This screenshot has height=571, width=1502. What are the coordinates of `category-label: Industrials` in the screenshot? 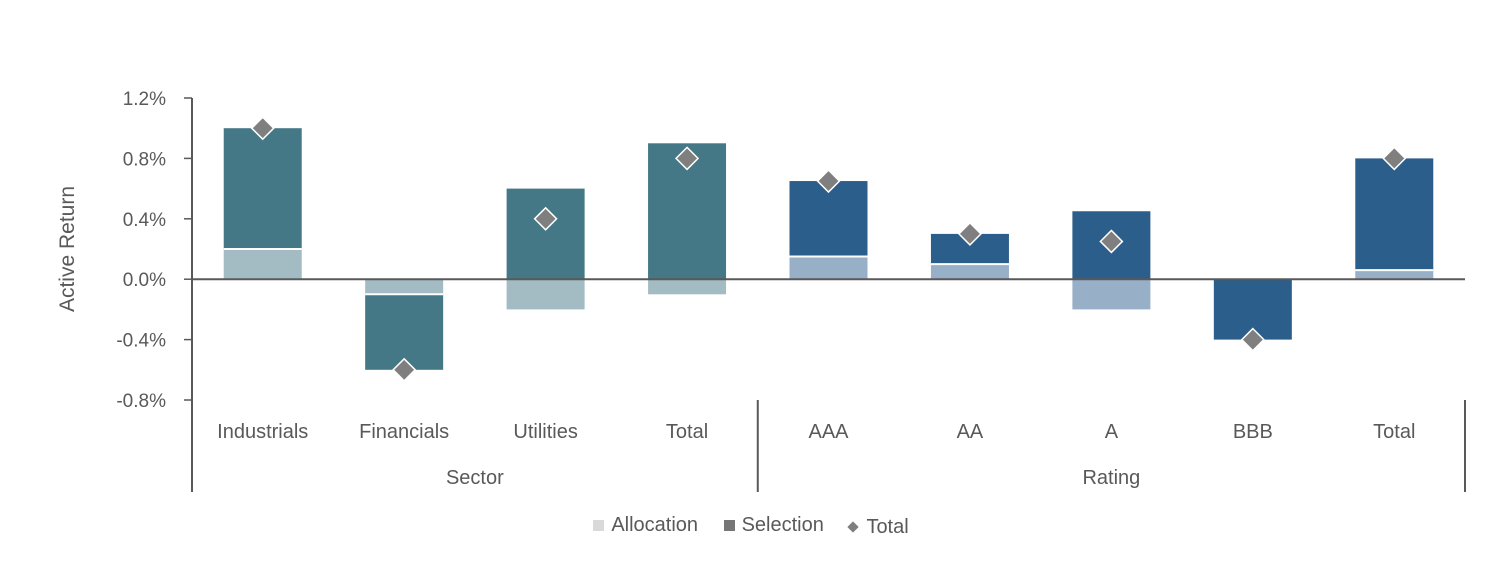 It's located at (262, 432).